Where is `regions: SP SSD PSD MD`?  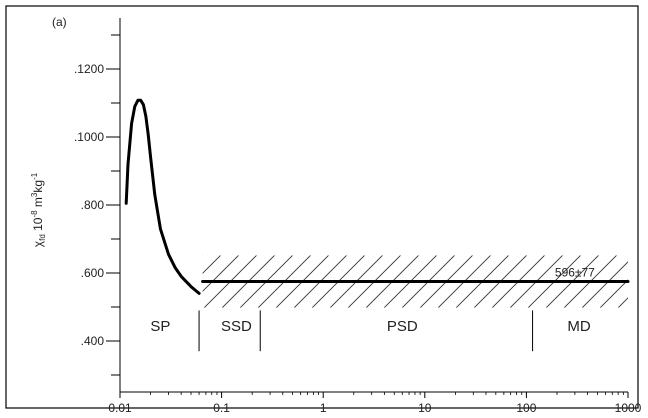
regions: SP SSD PSD MD is located at coordinates (370, 331).